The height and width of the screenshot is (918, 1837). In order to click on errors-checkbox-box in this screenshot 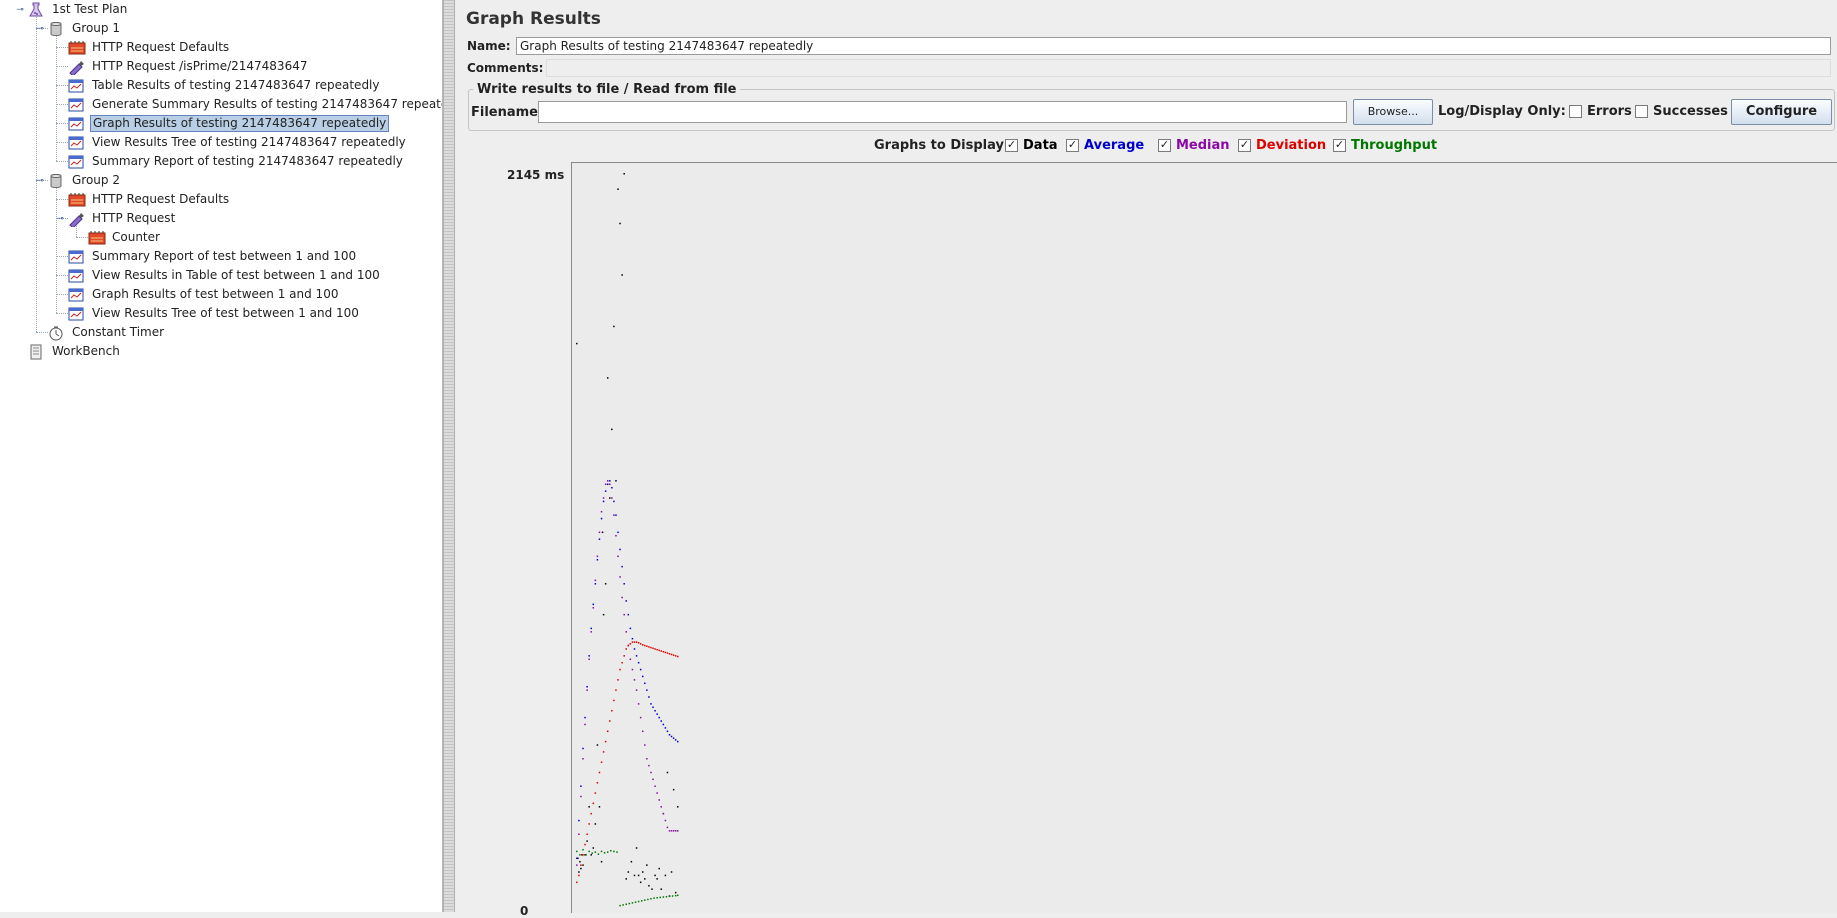, I will do `click(1575, 111)`.